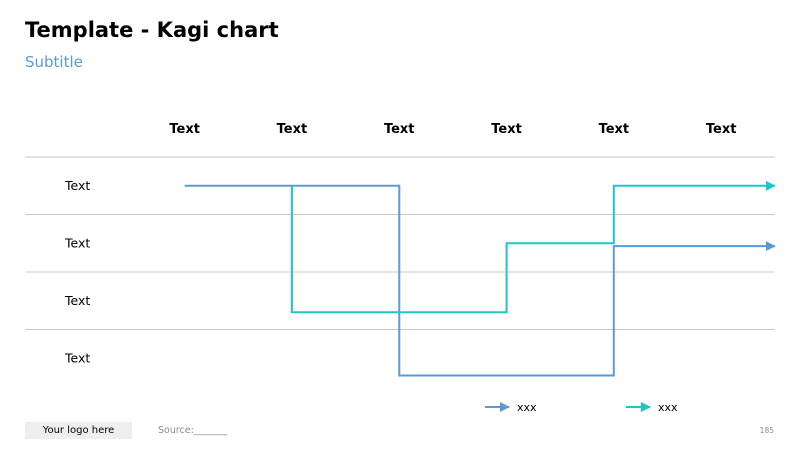 Image resolution: width=800 pixels, height=449 pixels. I want to click on logo-placeholder: Your logo here, so click(78, 430).